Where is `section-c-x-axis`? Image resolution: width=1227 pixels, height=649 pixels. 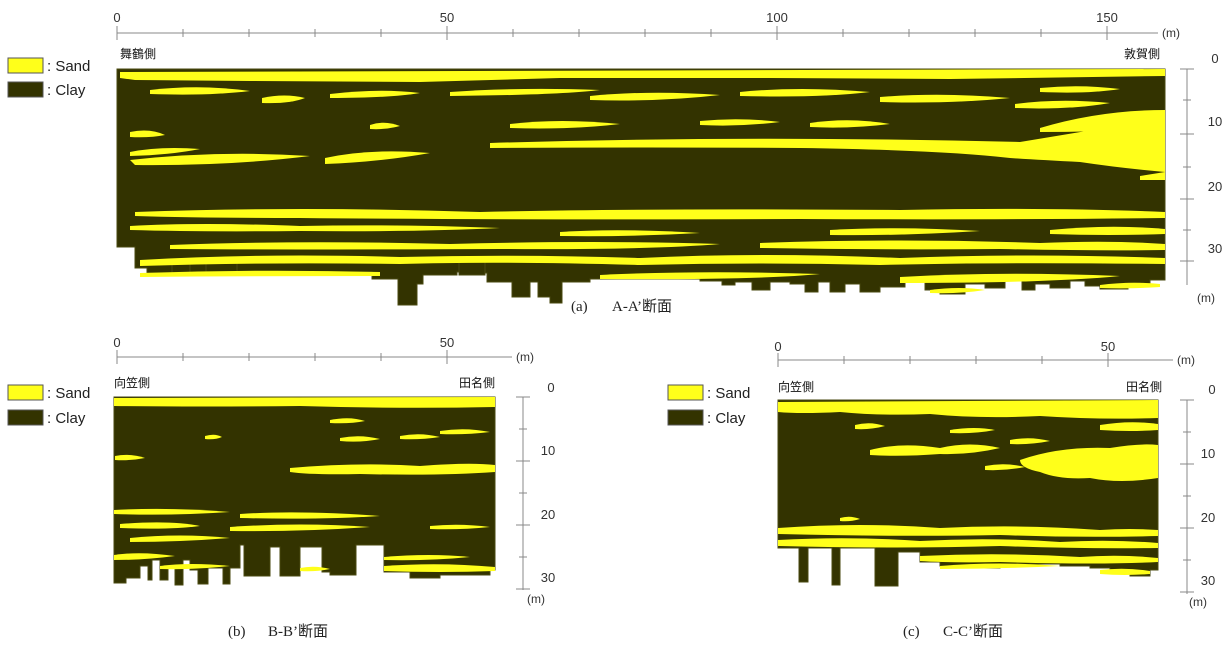 section-c-x-axis is located at coordinates (975, 360).